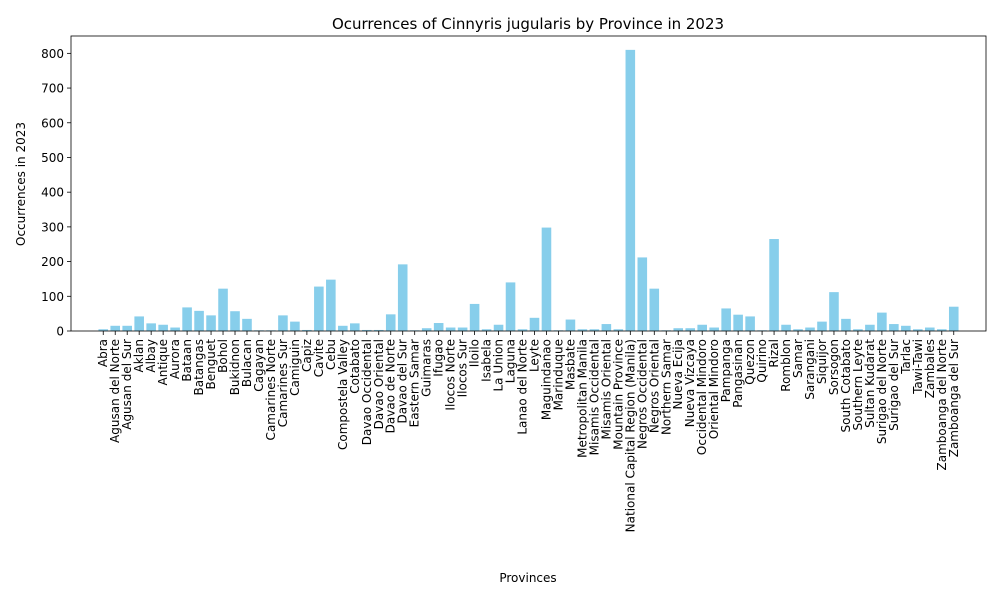  Describe the element at coordinates (654, 310) in the screenshot. I see `bar-negros-oriental` at that location.